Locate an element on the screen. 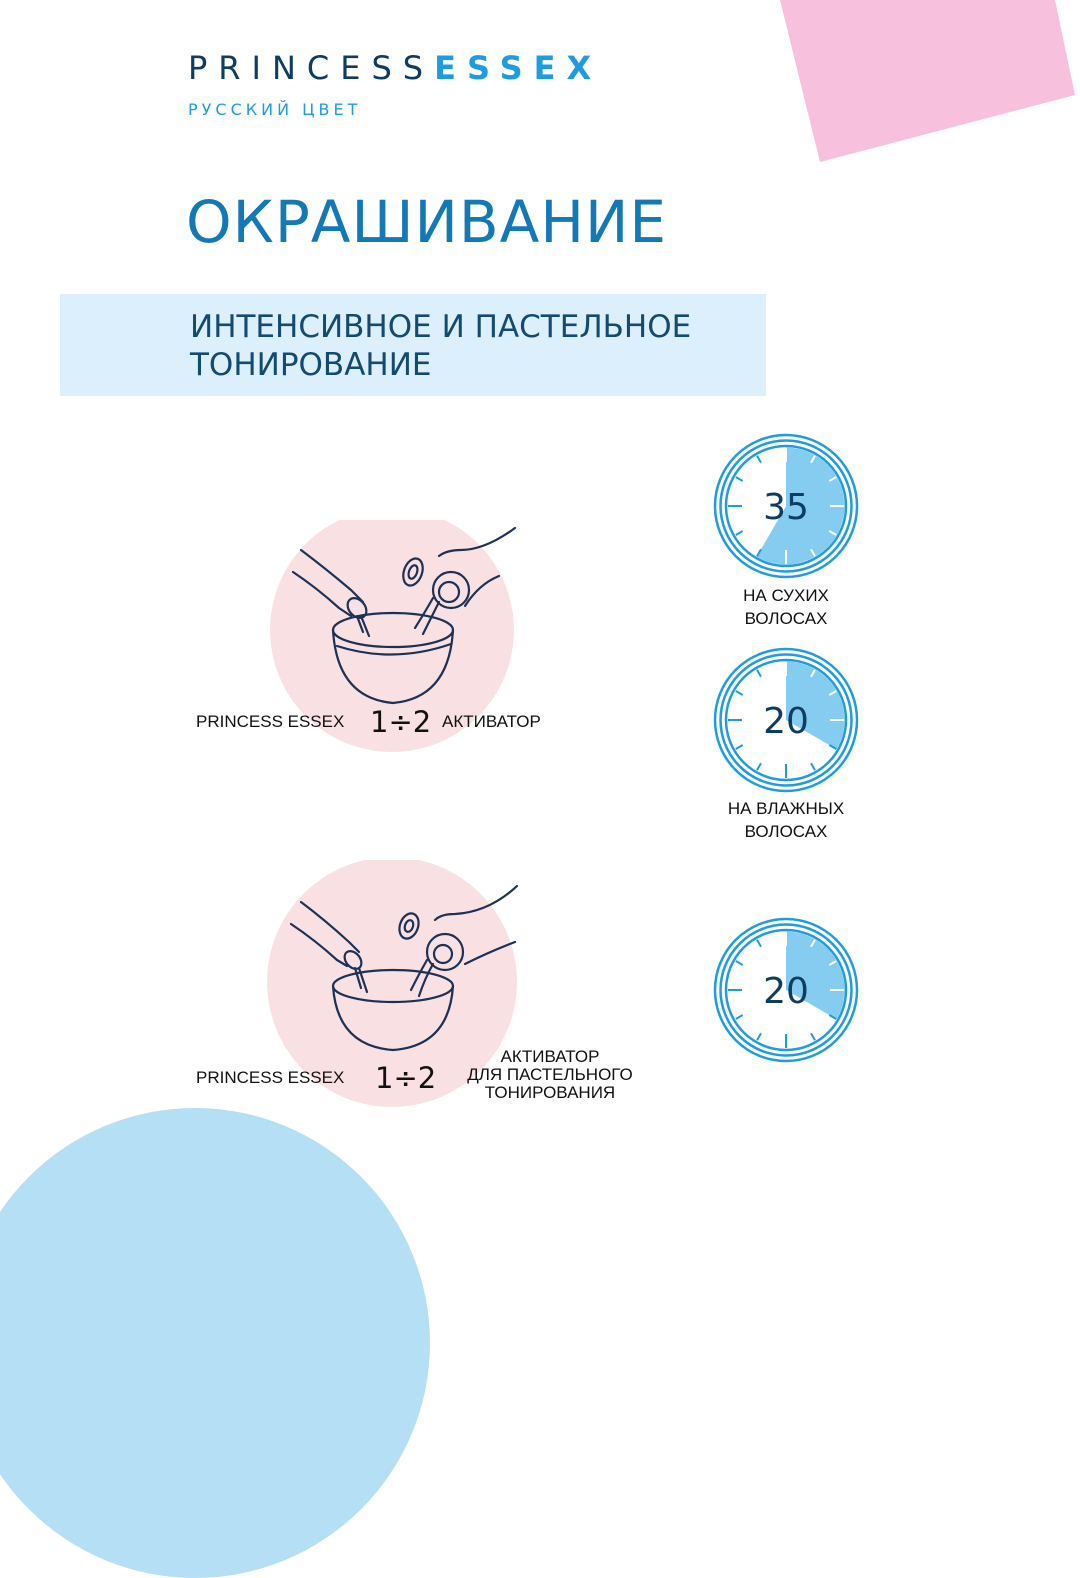 Image resolution: width=1080 pixels, height=1578 pixels. timer-label: НА ВЛАЖНЫХ ВОЛОСАХ is located at coordinates (786, 820).